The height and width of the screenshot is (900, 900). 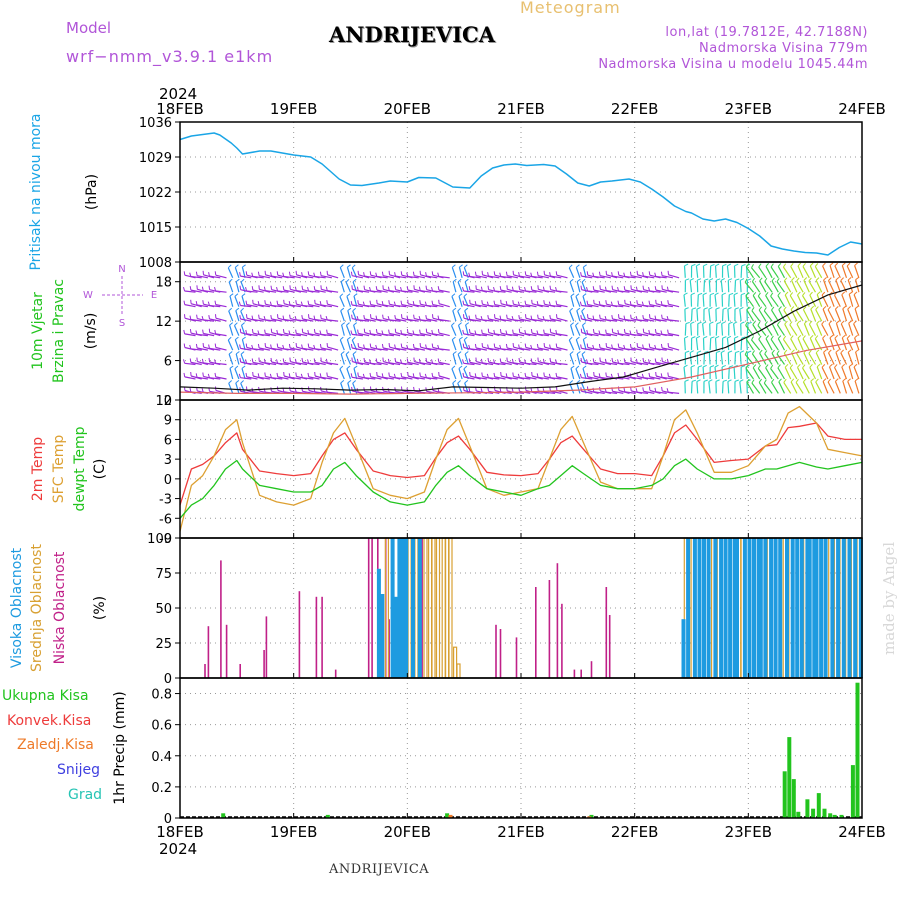 I want to click on precip-legend-item: Ukupna Kisa, so click(x=45, y=696).